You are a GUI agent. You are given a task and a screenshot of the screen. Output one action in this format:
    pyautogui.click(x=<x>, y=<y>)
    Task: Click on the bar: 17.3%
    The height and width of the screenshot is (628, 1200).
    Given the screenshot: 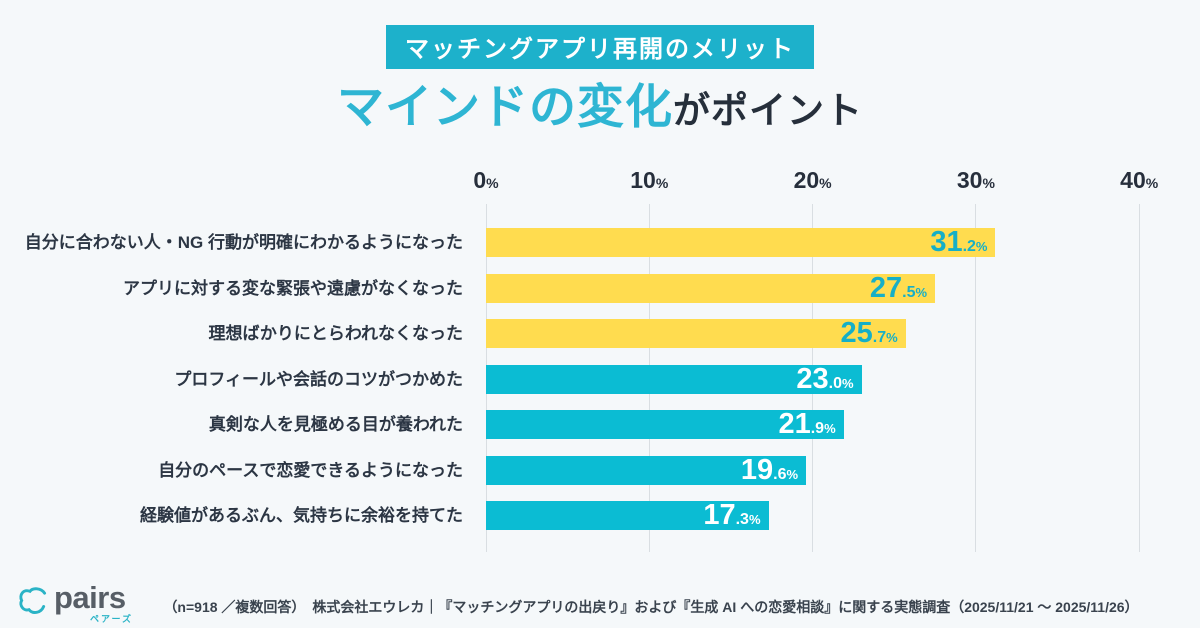 What is the action you would take?
    pyautogui.click(x=627, y=515)
    